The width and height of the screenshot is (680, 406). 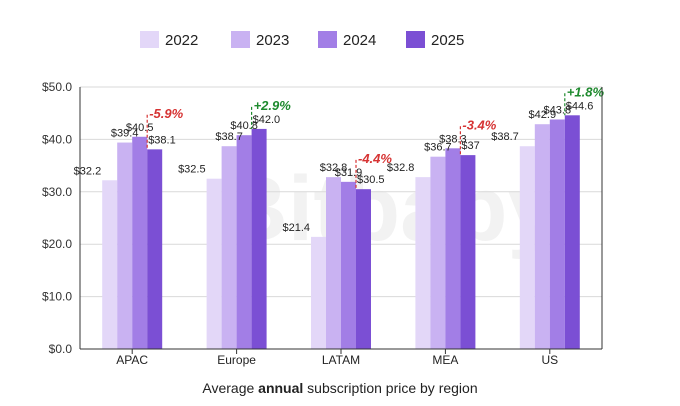 What do you see at coordinates (272, 40) in the screenshot?
I see `legend-label: 2023` at bounding box center [272, 40].